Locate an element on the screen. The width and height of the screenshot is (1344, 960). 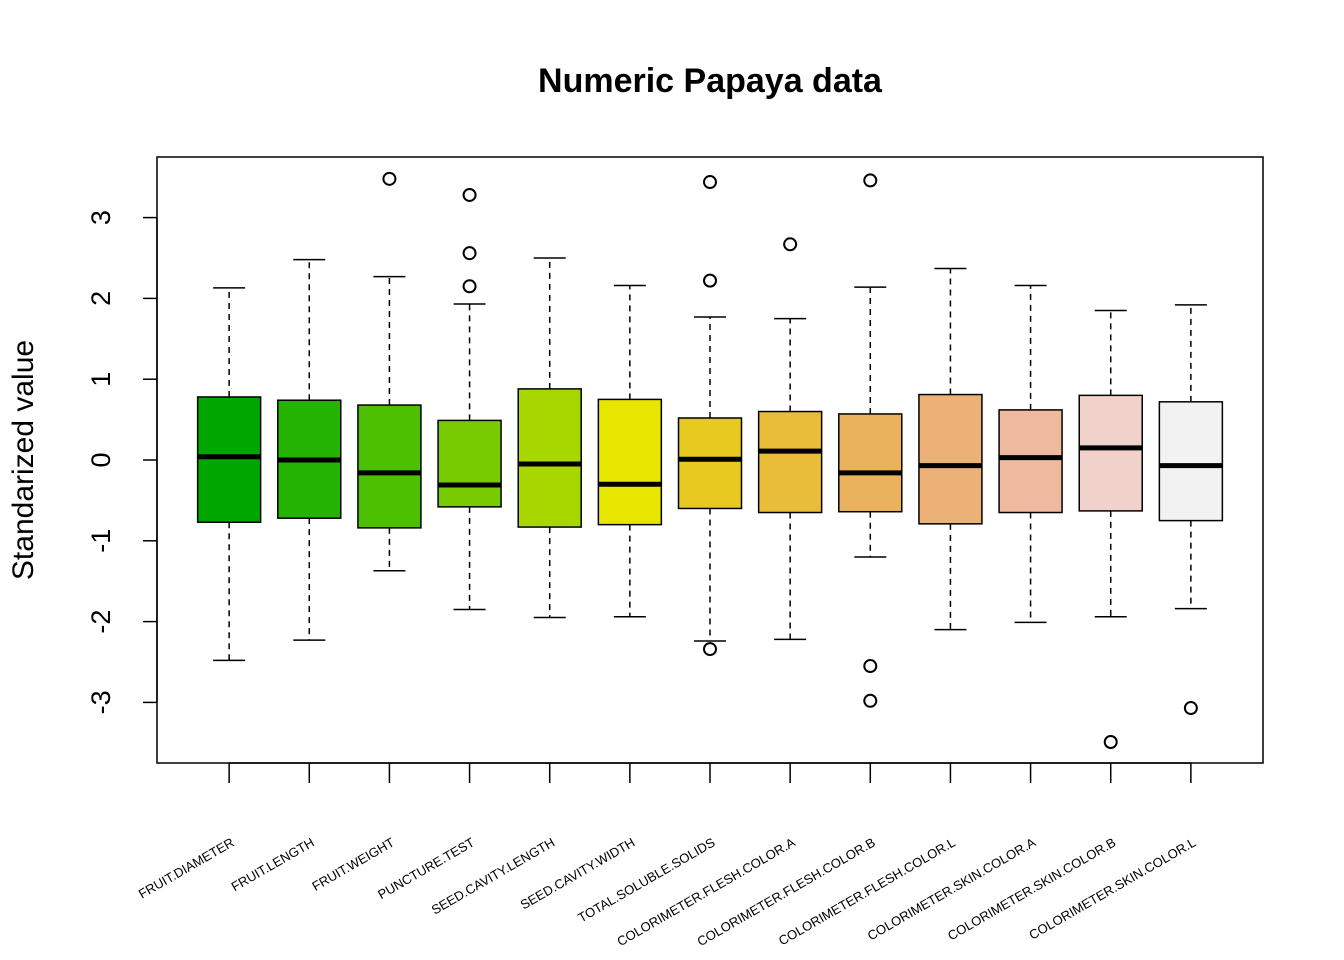
x-tick-label: TOTAL.SOLUBLE.SOLIDS is located at coordinates (646, 879).